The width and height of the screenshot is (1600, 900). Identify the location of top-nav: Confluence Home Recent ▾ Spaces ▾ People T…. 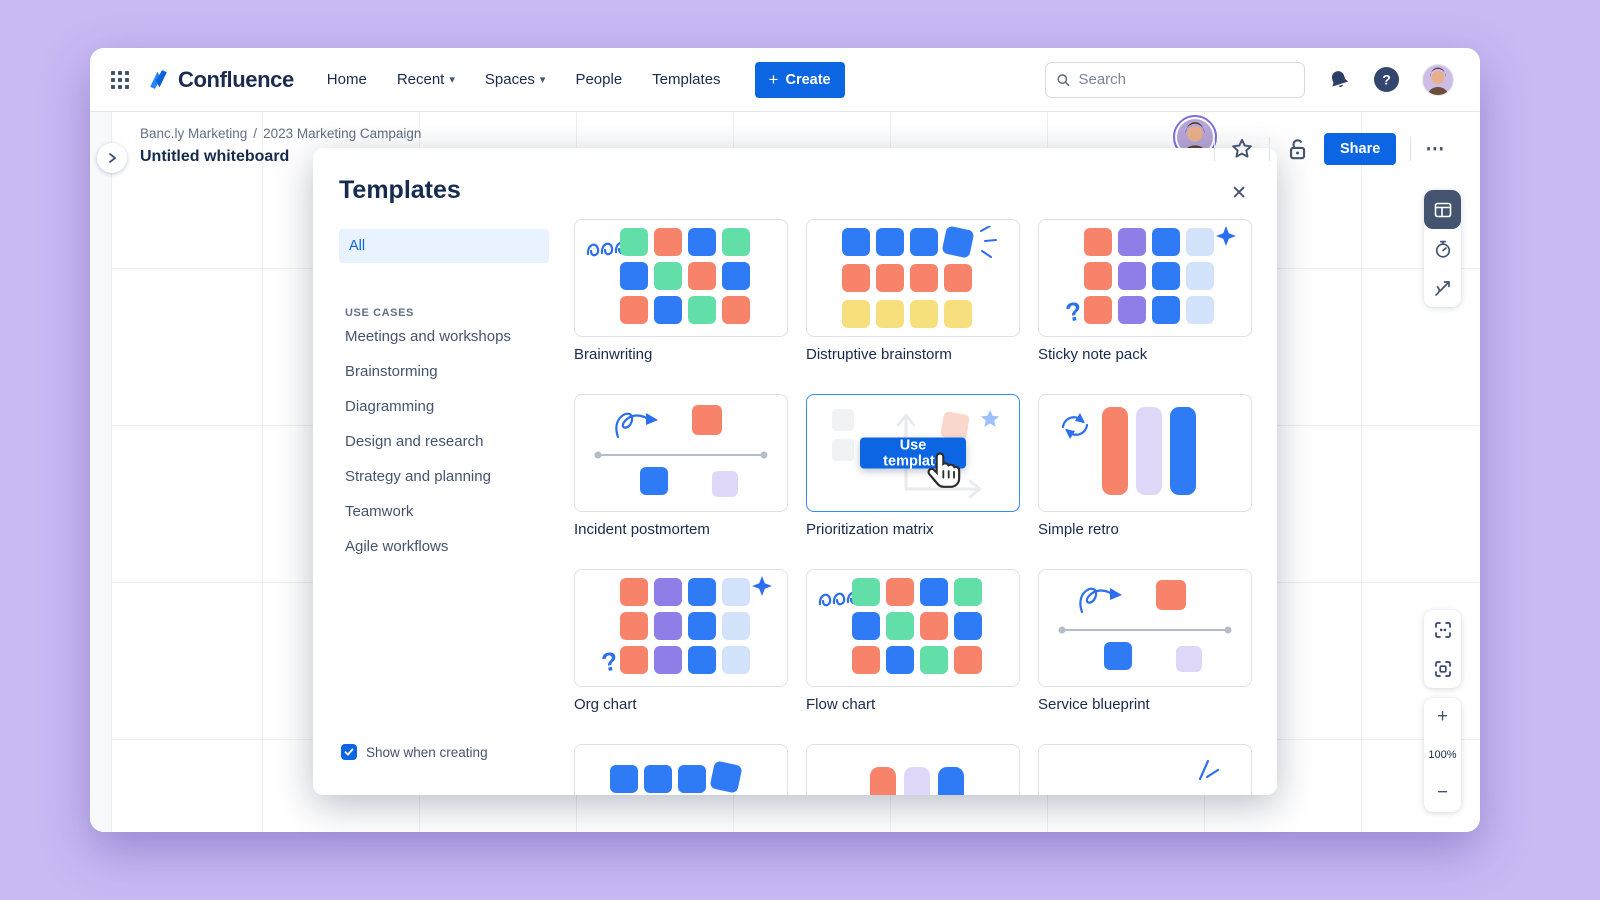
(785, 80).